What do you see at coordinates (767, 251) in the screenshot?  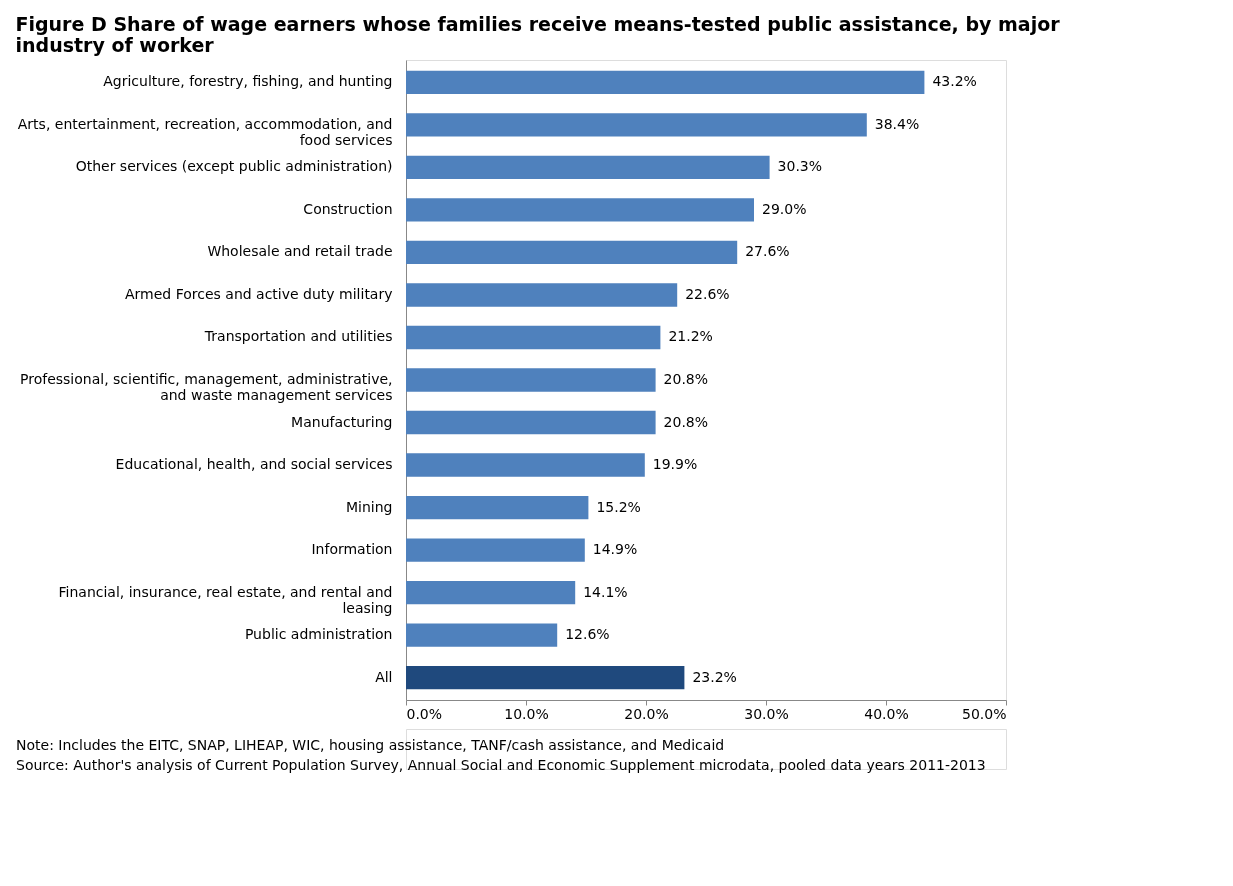 I see `data-label: 27.6%` at bounding box center [767, 251].